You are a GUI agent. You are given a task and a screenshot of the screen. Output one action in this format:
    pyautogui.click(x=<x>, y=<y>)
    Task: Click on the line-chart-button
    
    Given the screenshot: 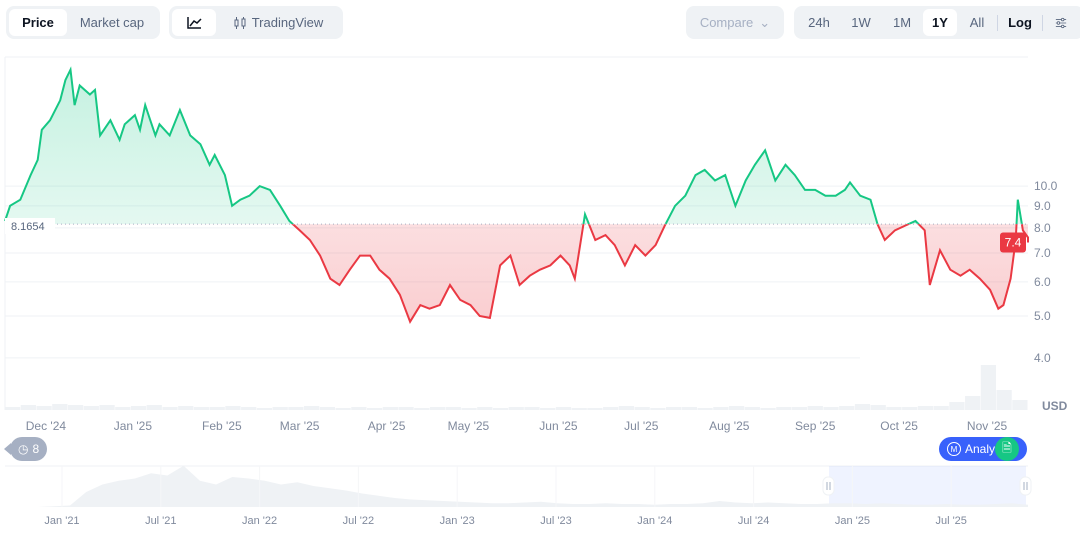 What is the action you would take?
    pyautogui.click(x=194, y=22)
    